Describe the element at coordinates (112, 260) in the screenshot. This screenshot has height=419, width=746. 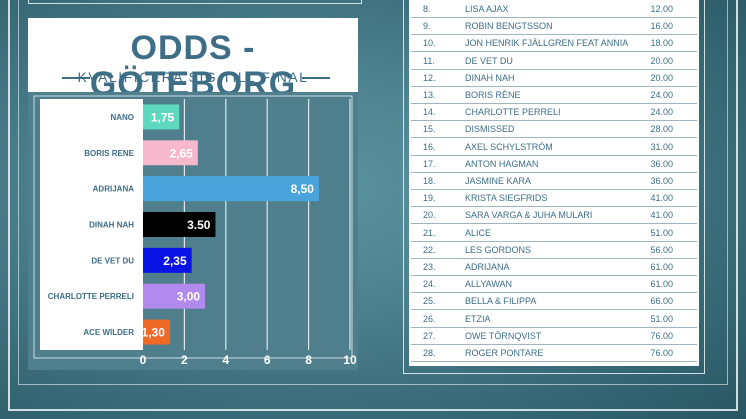
I see `category-label: DE VET DU` at that location.